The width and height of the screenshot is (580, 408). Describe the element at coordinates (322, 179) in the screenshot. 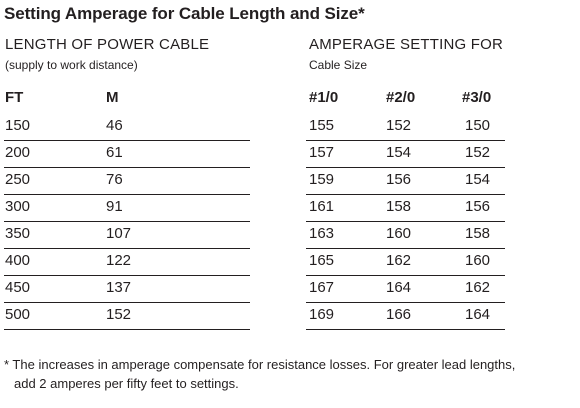

I see `cell-1-0: 159` at that location.